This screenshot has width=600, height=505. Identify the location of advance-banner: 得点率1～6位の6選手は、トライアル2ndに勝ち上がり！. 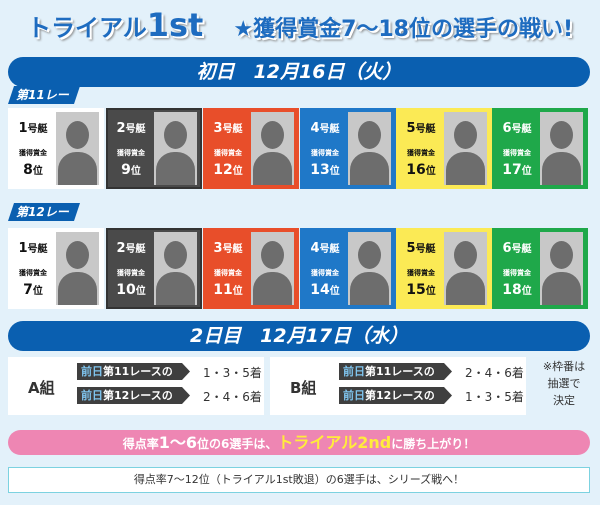
(299, 442).